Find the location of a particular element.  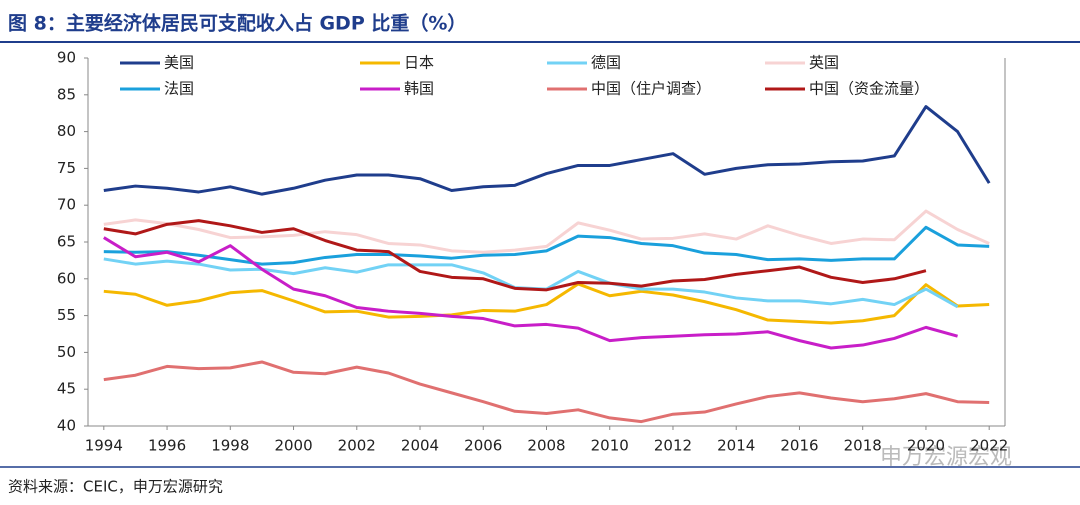

x-tick-label: 2010 is located at coordinates (610, 446).